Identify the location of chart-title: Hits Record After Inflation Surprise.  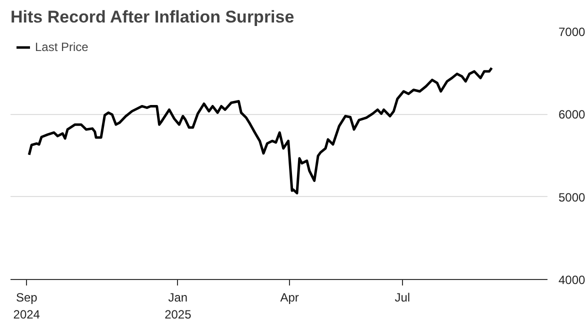
(152, 17).